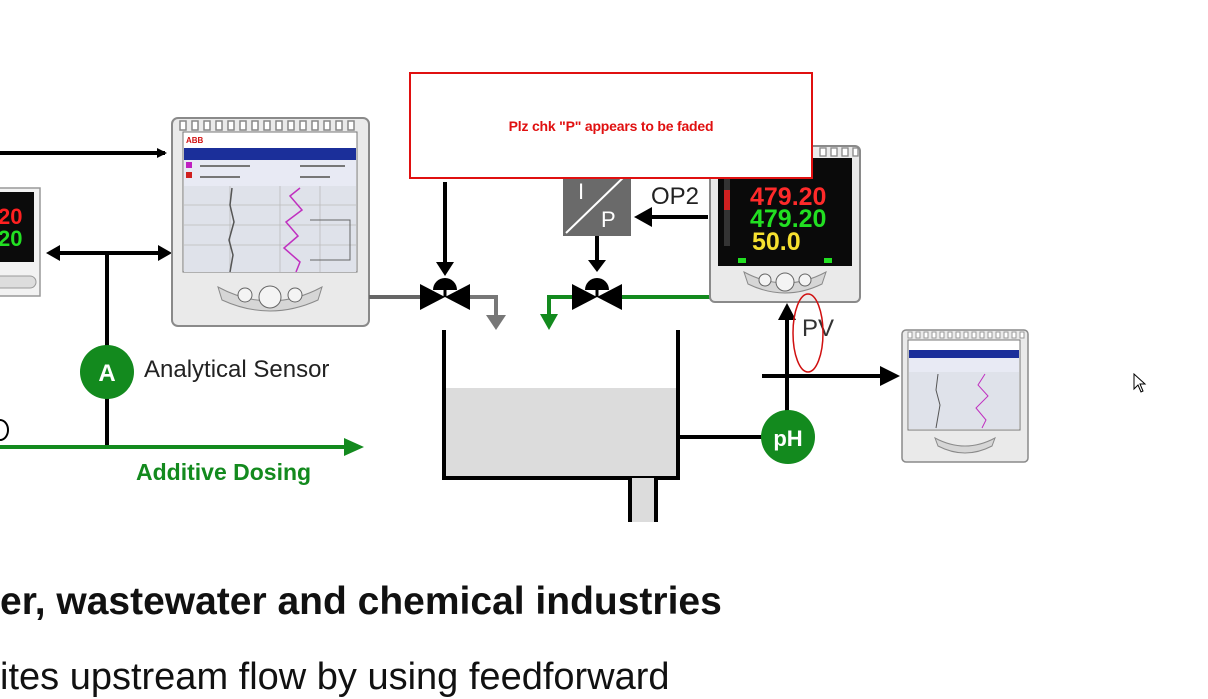 The width and height of the screenshot is (1208, 699). What do you see at coordinates (675, 196) in the screenshot?
I see `op2-label: OP2` at bounding box center [675, 196].